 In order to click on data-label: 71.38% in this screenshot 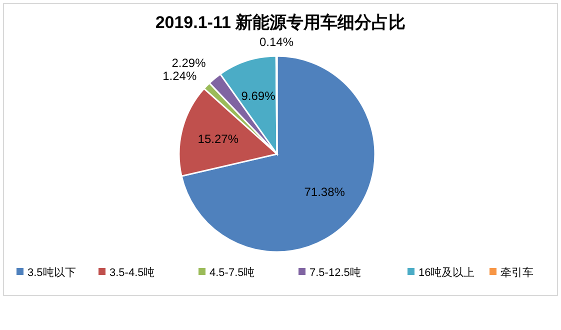, I will do `click(325, 191)`.